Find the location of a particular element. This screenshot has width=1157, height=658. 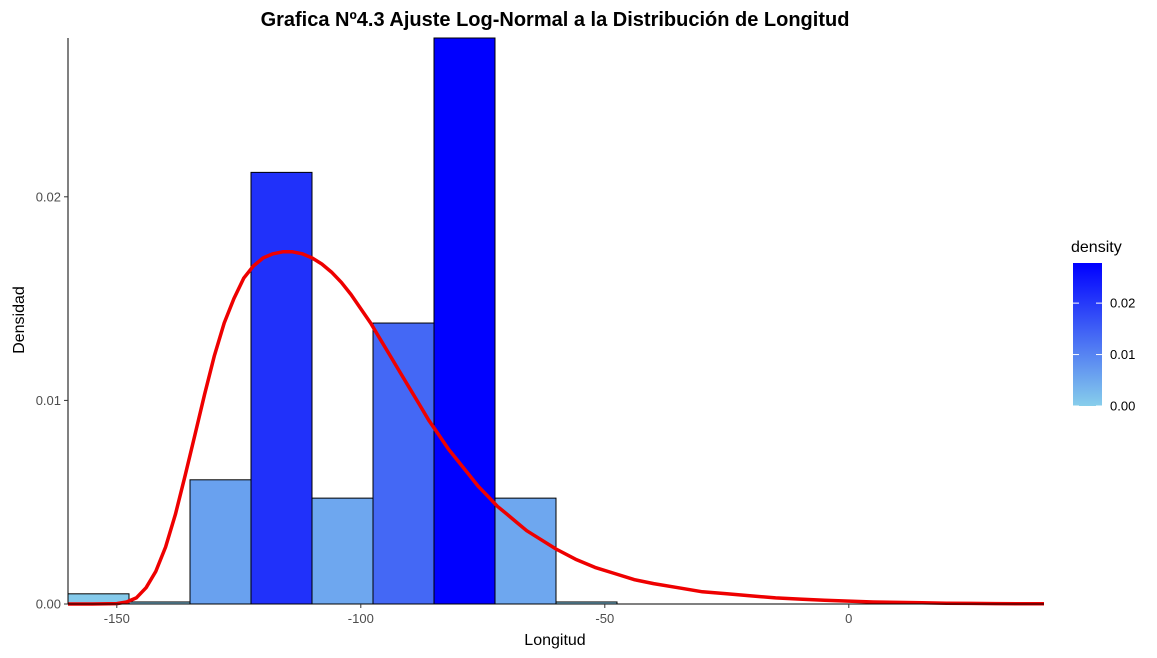

x-tick-label-2: -50 is located at coordinates (604, 618).